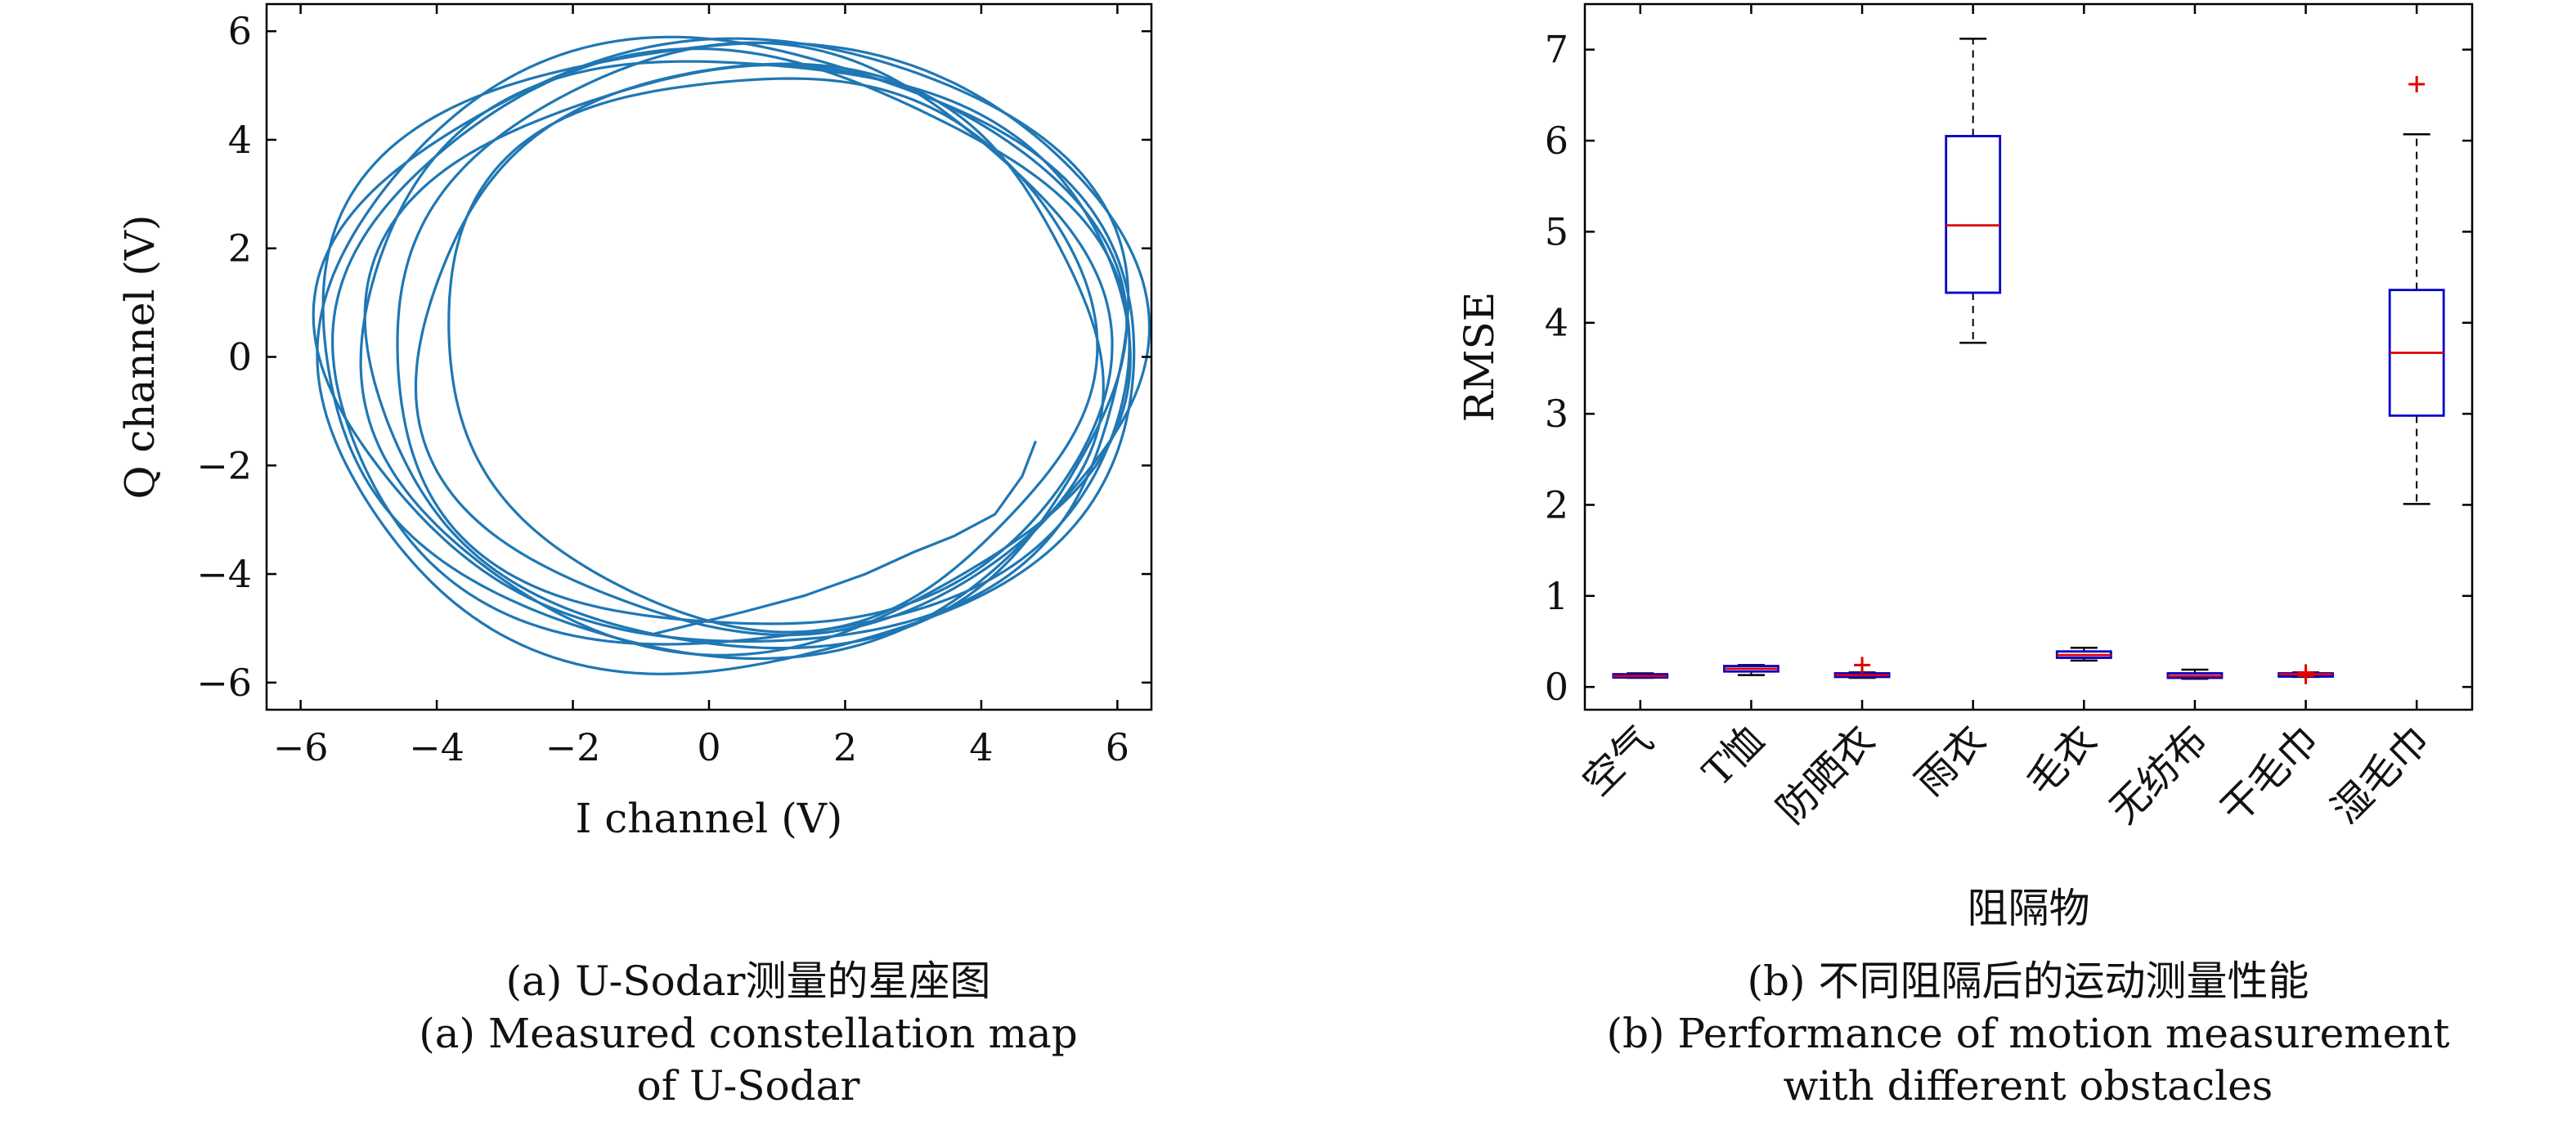  I want to click on caption-a-english-line2: of U-Sodar, so click(748, 1086).